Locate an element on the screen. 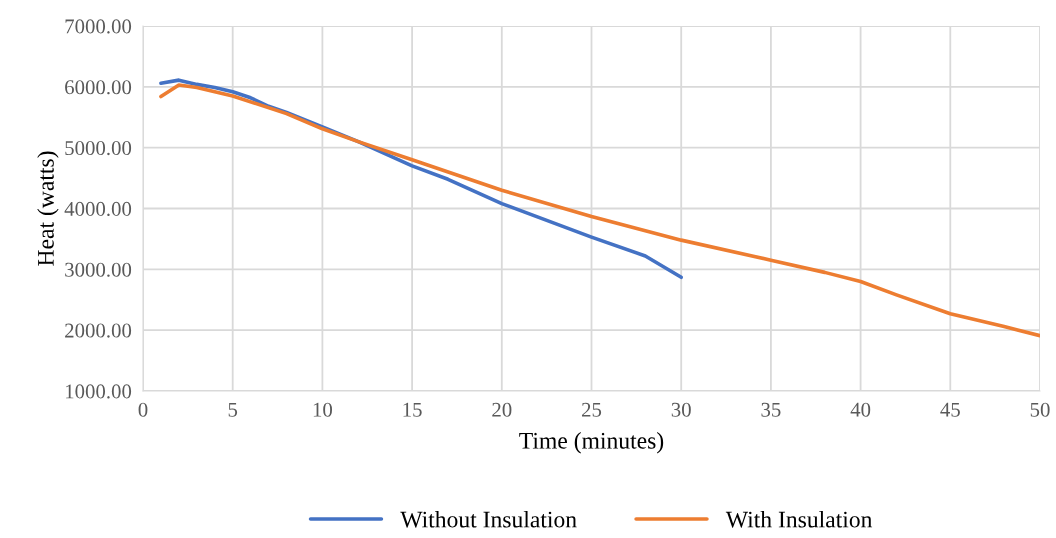  y-tick-label: 1000.00 is located at coordinates (99, 391).